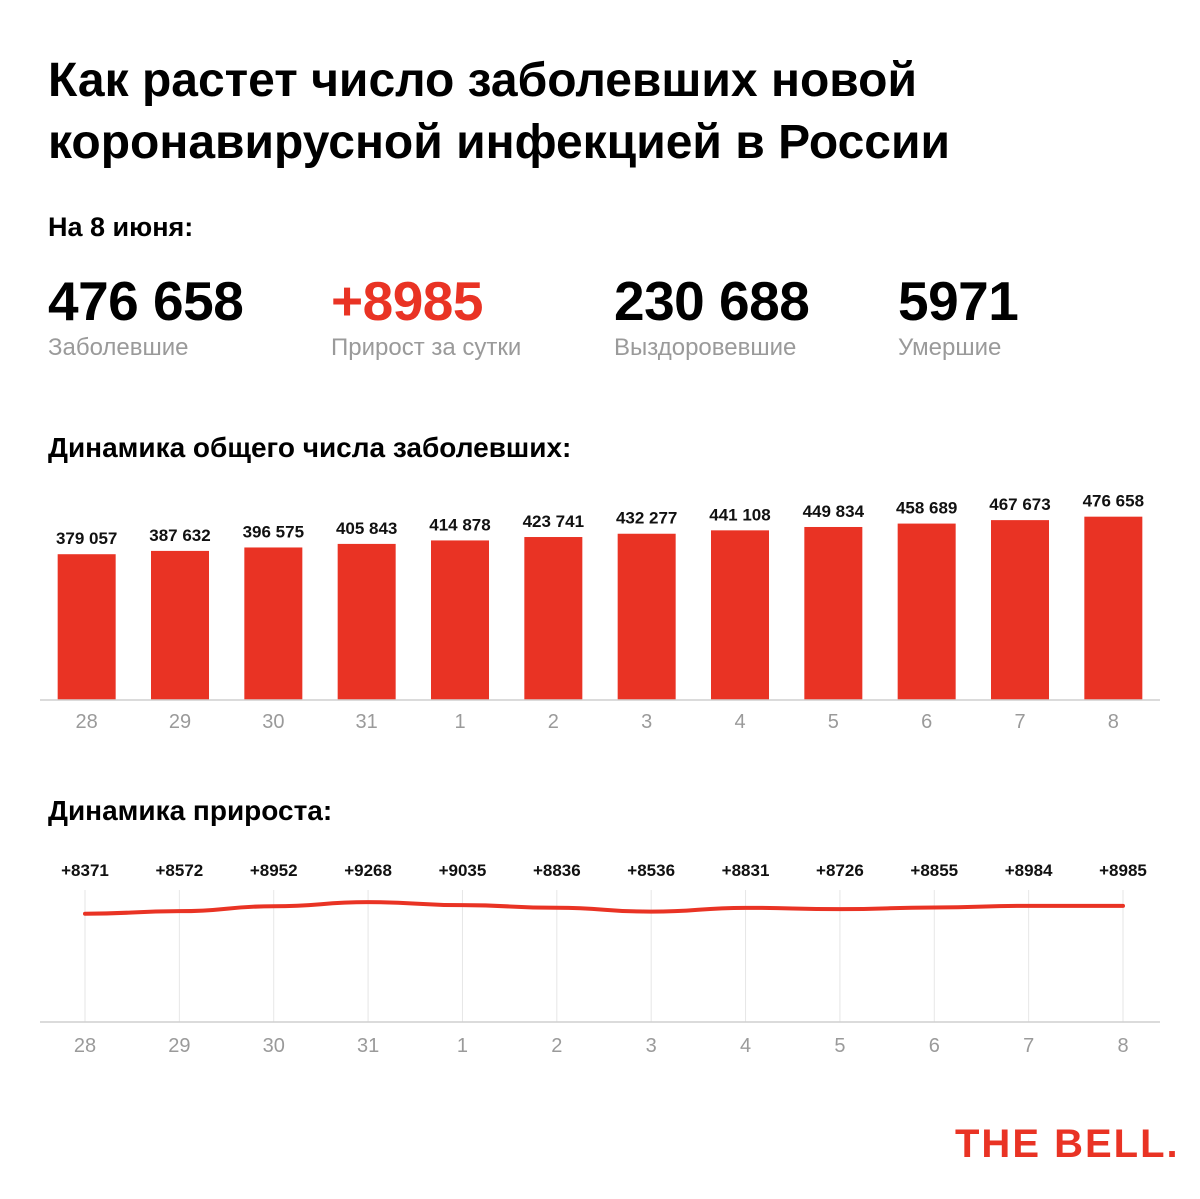  Describe the element at coordinates (746, 870) in the screenshot. I see `line-value-label: +8831` at that location.